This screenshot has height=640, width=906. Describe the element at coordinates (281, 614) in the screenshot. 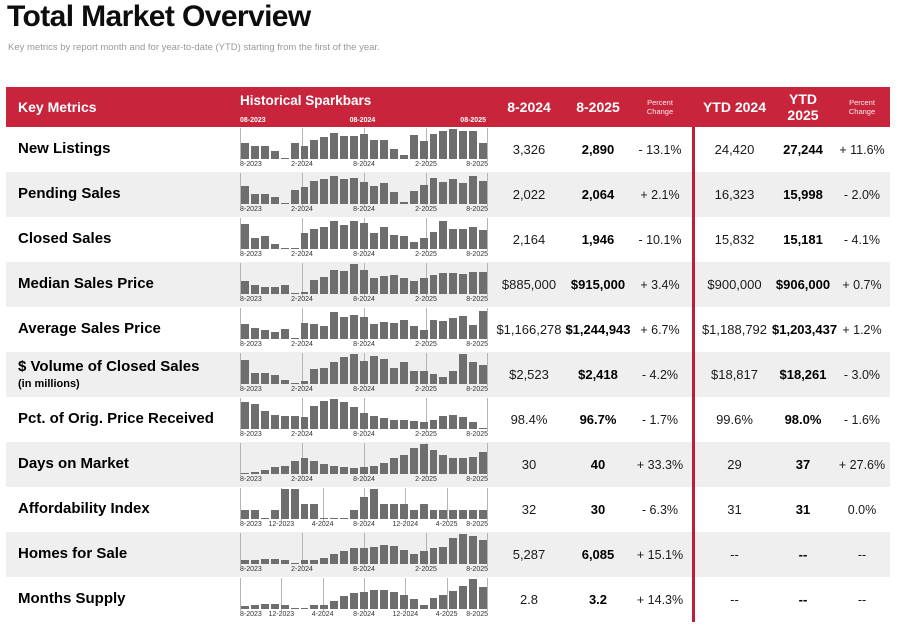

I see `sparkbar-axis-tick: 12-2023` at that location.